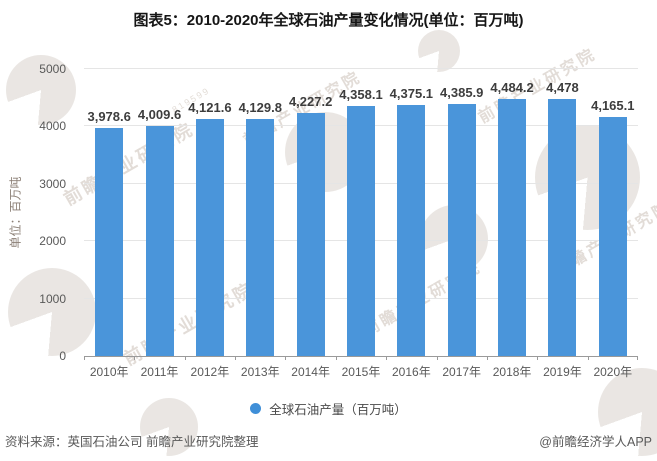 The width and height of the screenshot is (657, 461). I want to click on bar-column: 4,009.6 2011年, so click(159, 224).